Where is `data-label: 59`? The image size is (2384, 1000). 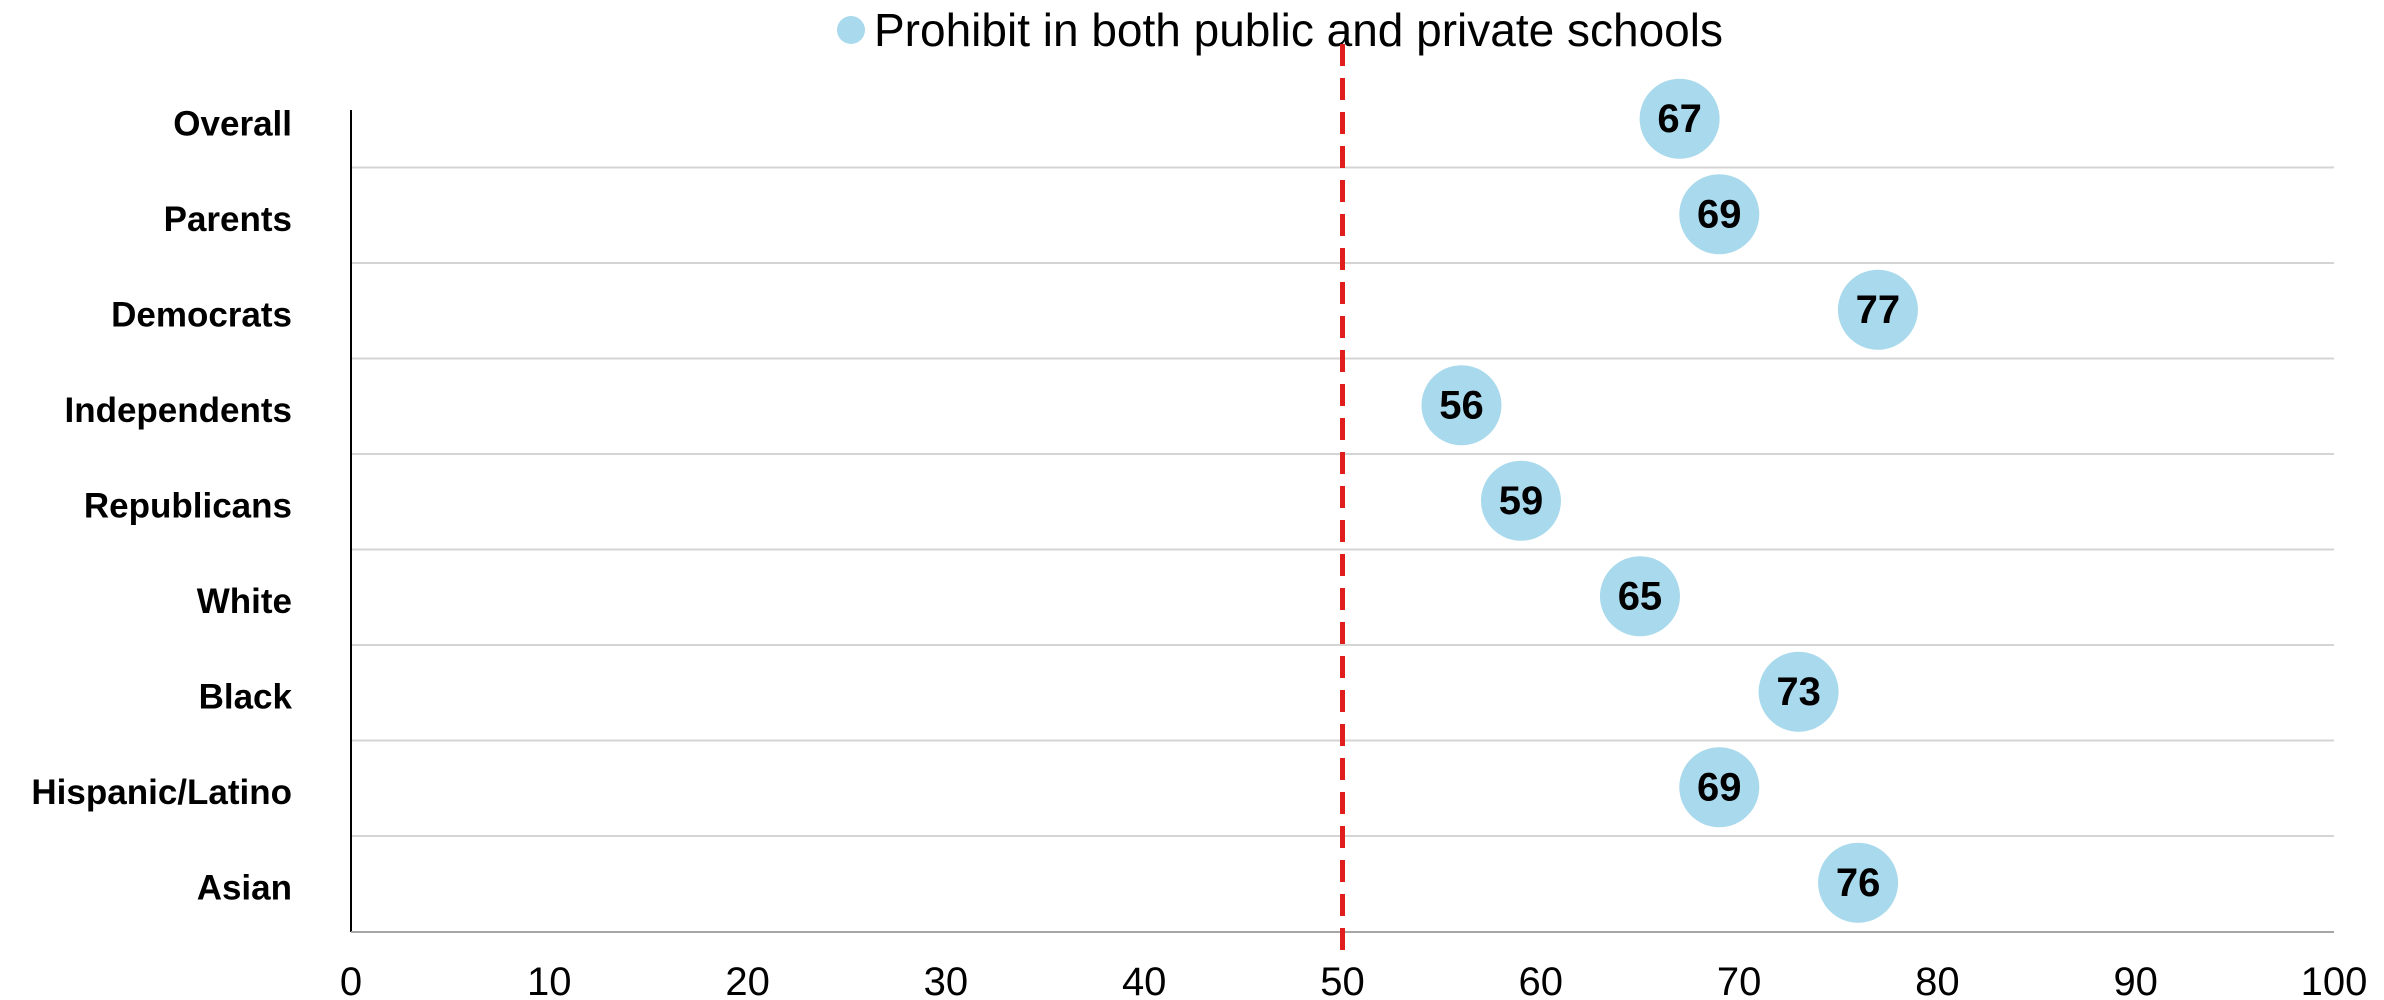
data-label: 59 is located at coordinates (1521, 501).